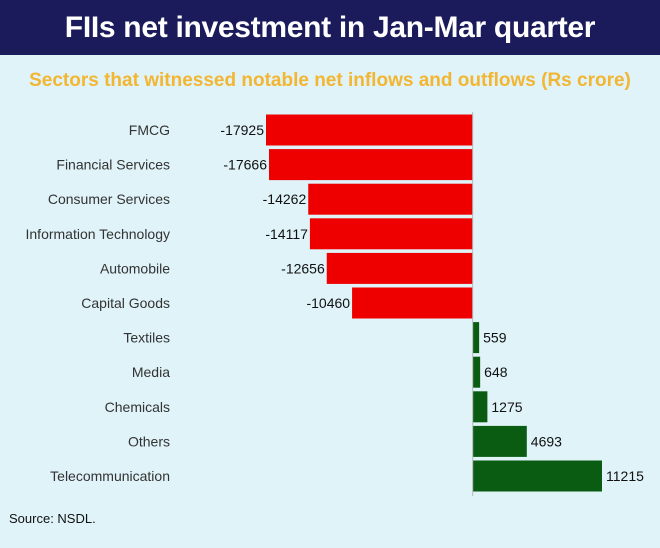  What do you see at coordinates (52, 518) in the screenshot?
I see `source-note: Source: NSDL.` at bounding box center [52, 518].